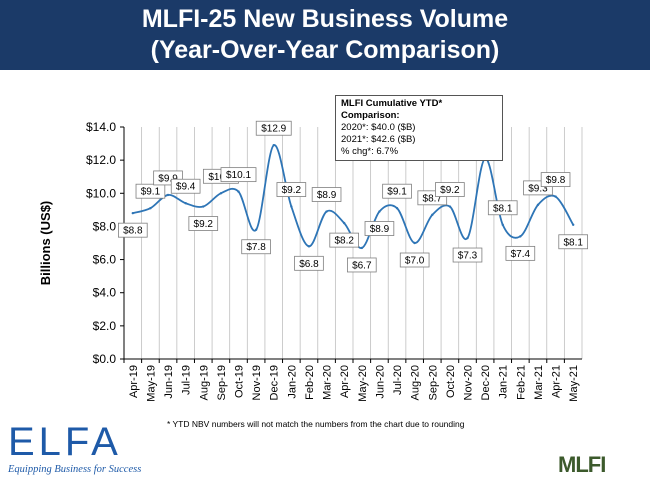 The height and width of the screenshot is (488, 650). Describe the element at coordinates (392, 109) in the screenshot. I see `callout-heading: MLFI Cumulative YTD* Comparison:` at that location.